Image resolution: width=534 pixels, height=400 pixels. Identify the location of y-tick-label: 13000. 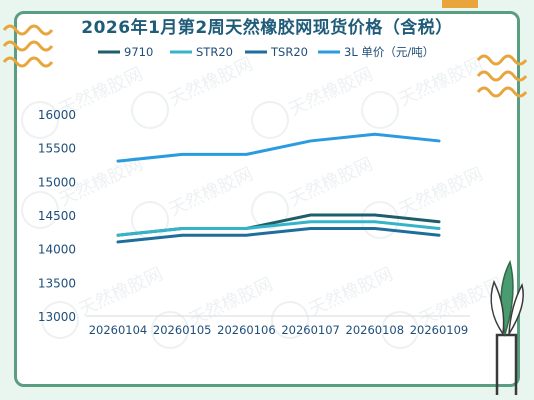
(57, 317).